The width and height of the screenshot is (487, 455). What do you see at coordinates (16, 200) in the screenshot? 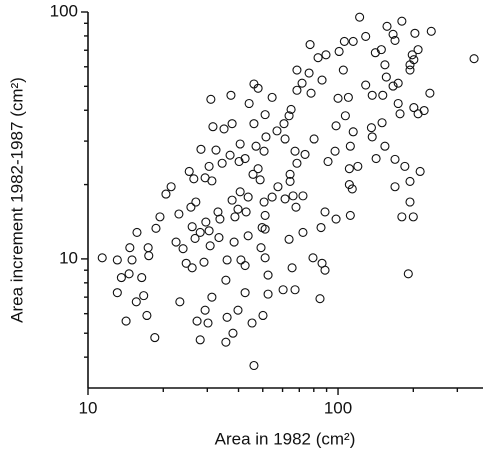
I see `y-axis-label: Area increment 1982-1987 (cm²)` at bounding box center [16, 200].